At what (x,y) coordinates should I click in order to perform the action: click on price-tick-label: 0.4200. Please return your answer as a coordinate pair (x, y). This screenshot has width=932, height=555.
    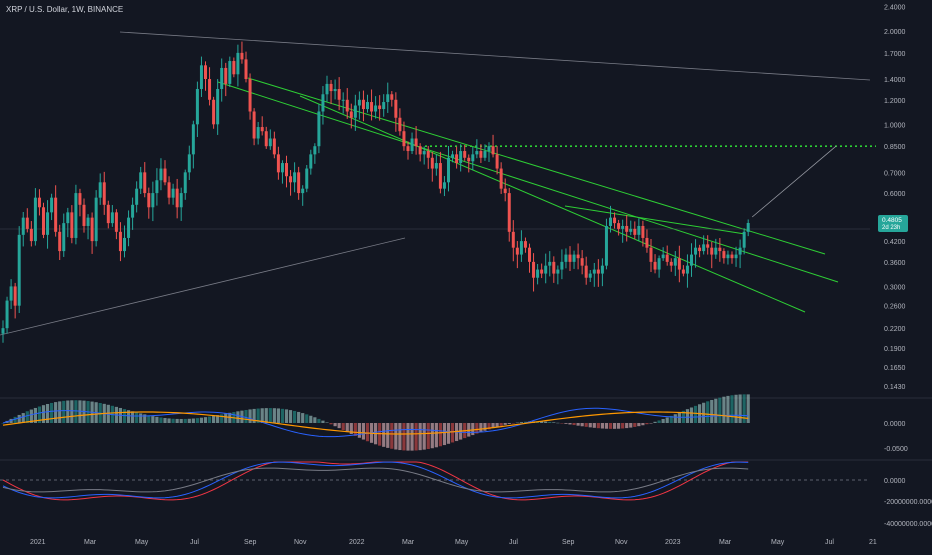
    Looking at the image, I should click on (895, 242).